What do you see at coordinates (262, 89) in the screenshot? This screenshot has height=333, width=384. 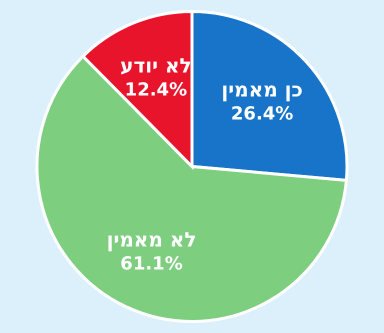 I see `slice-label: כן מאמין` at bounding box center [262, 89].